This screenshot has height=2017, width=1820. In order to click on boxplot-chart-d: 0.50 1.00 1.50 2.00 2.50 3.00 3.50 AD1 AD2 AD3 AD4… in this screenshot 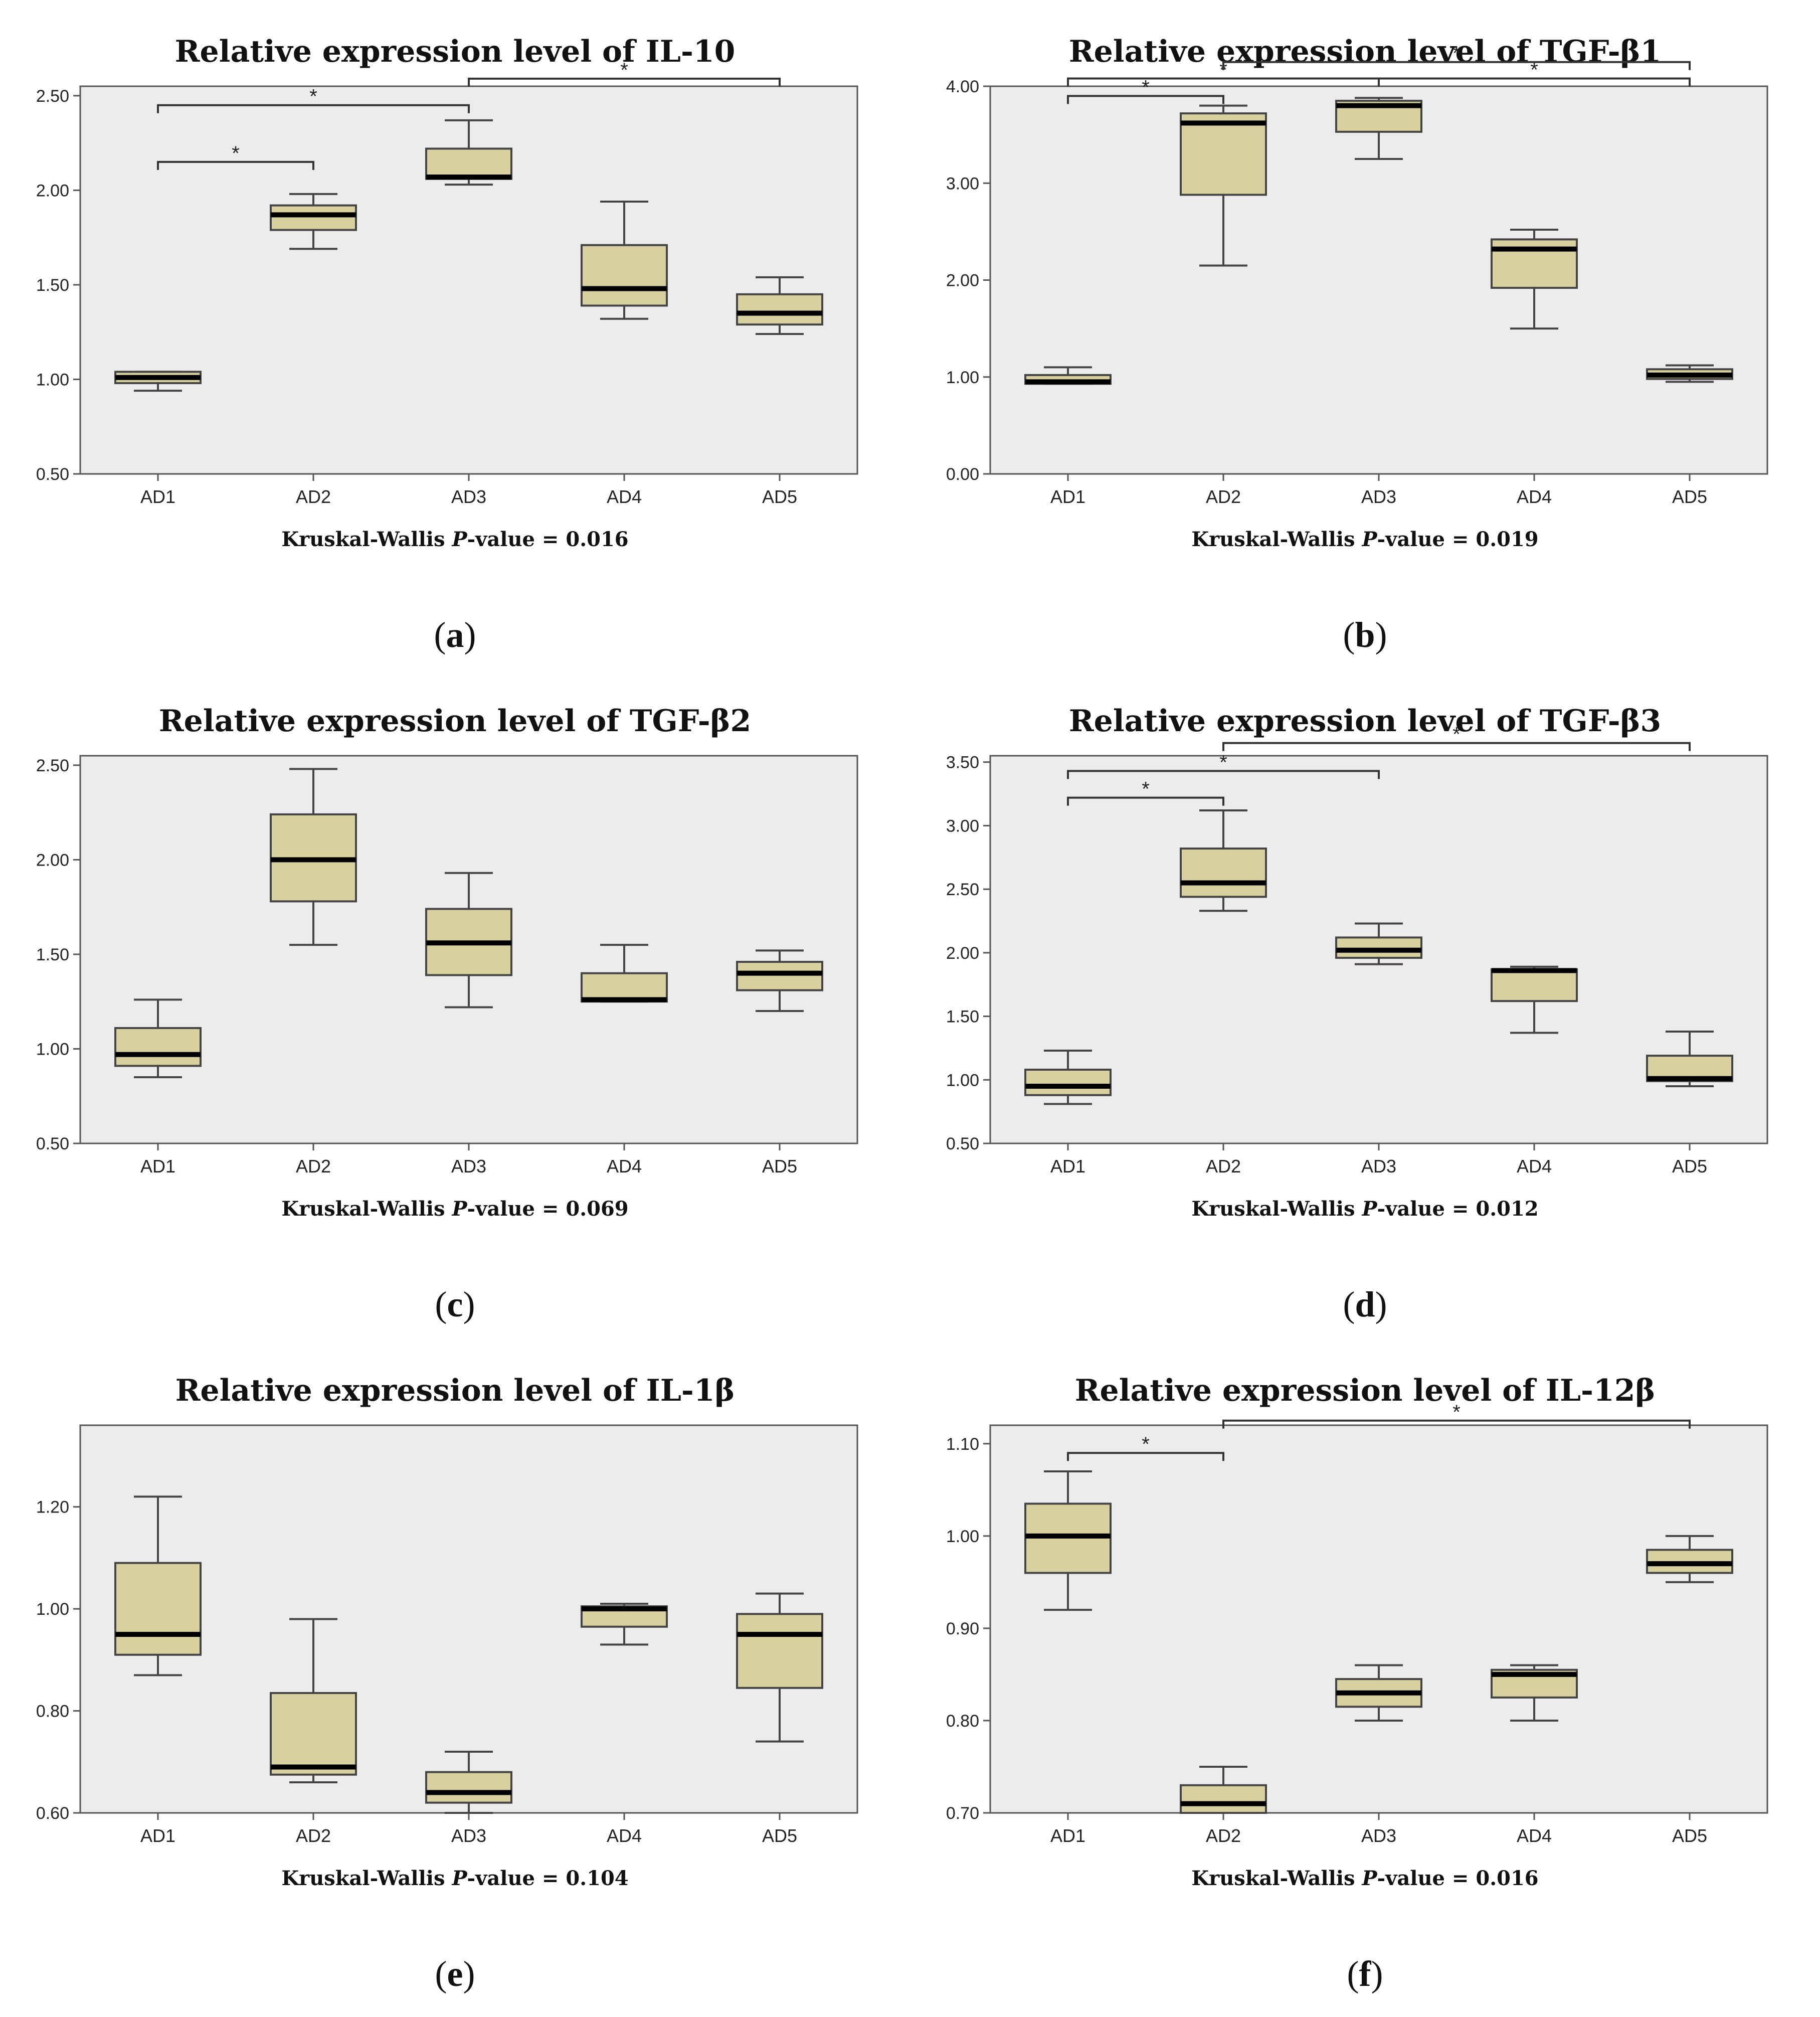, I will do `click(1357, 950)`.